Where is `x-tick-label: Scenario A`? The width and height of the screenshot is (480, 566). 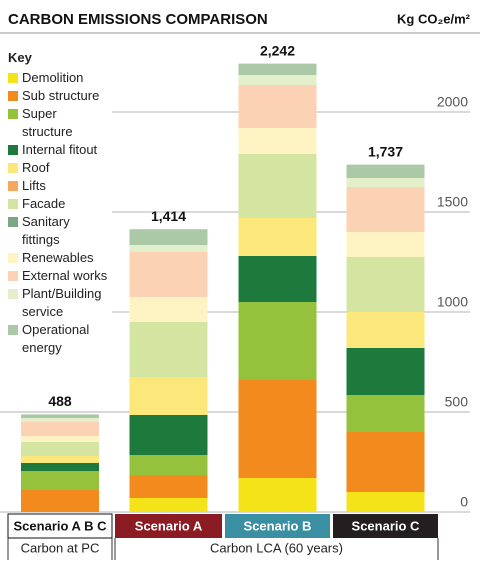
x-tick-label: Scenario A is located at coordinates (169, 525).